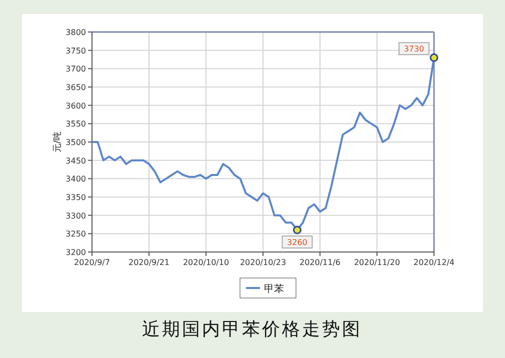  I want to click on x-tick-label: 2020/10/10, so click(206, 262).